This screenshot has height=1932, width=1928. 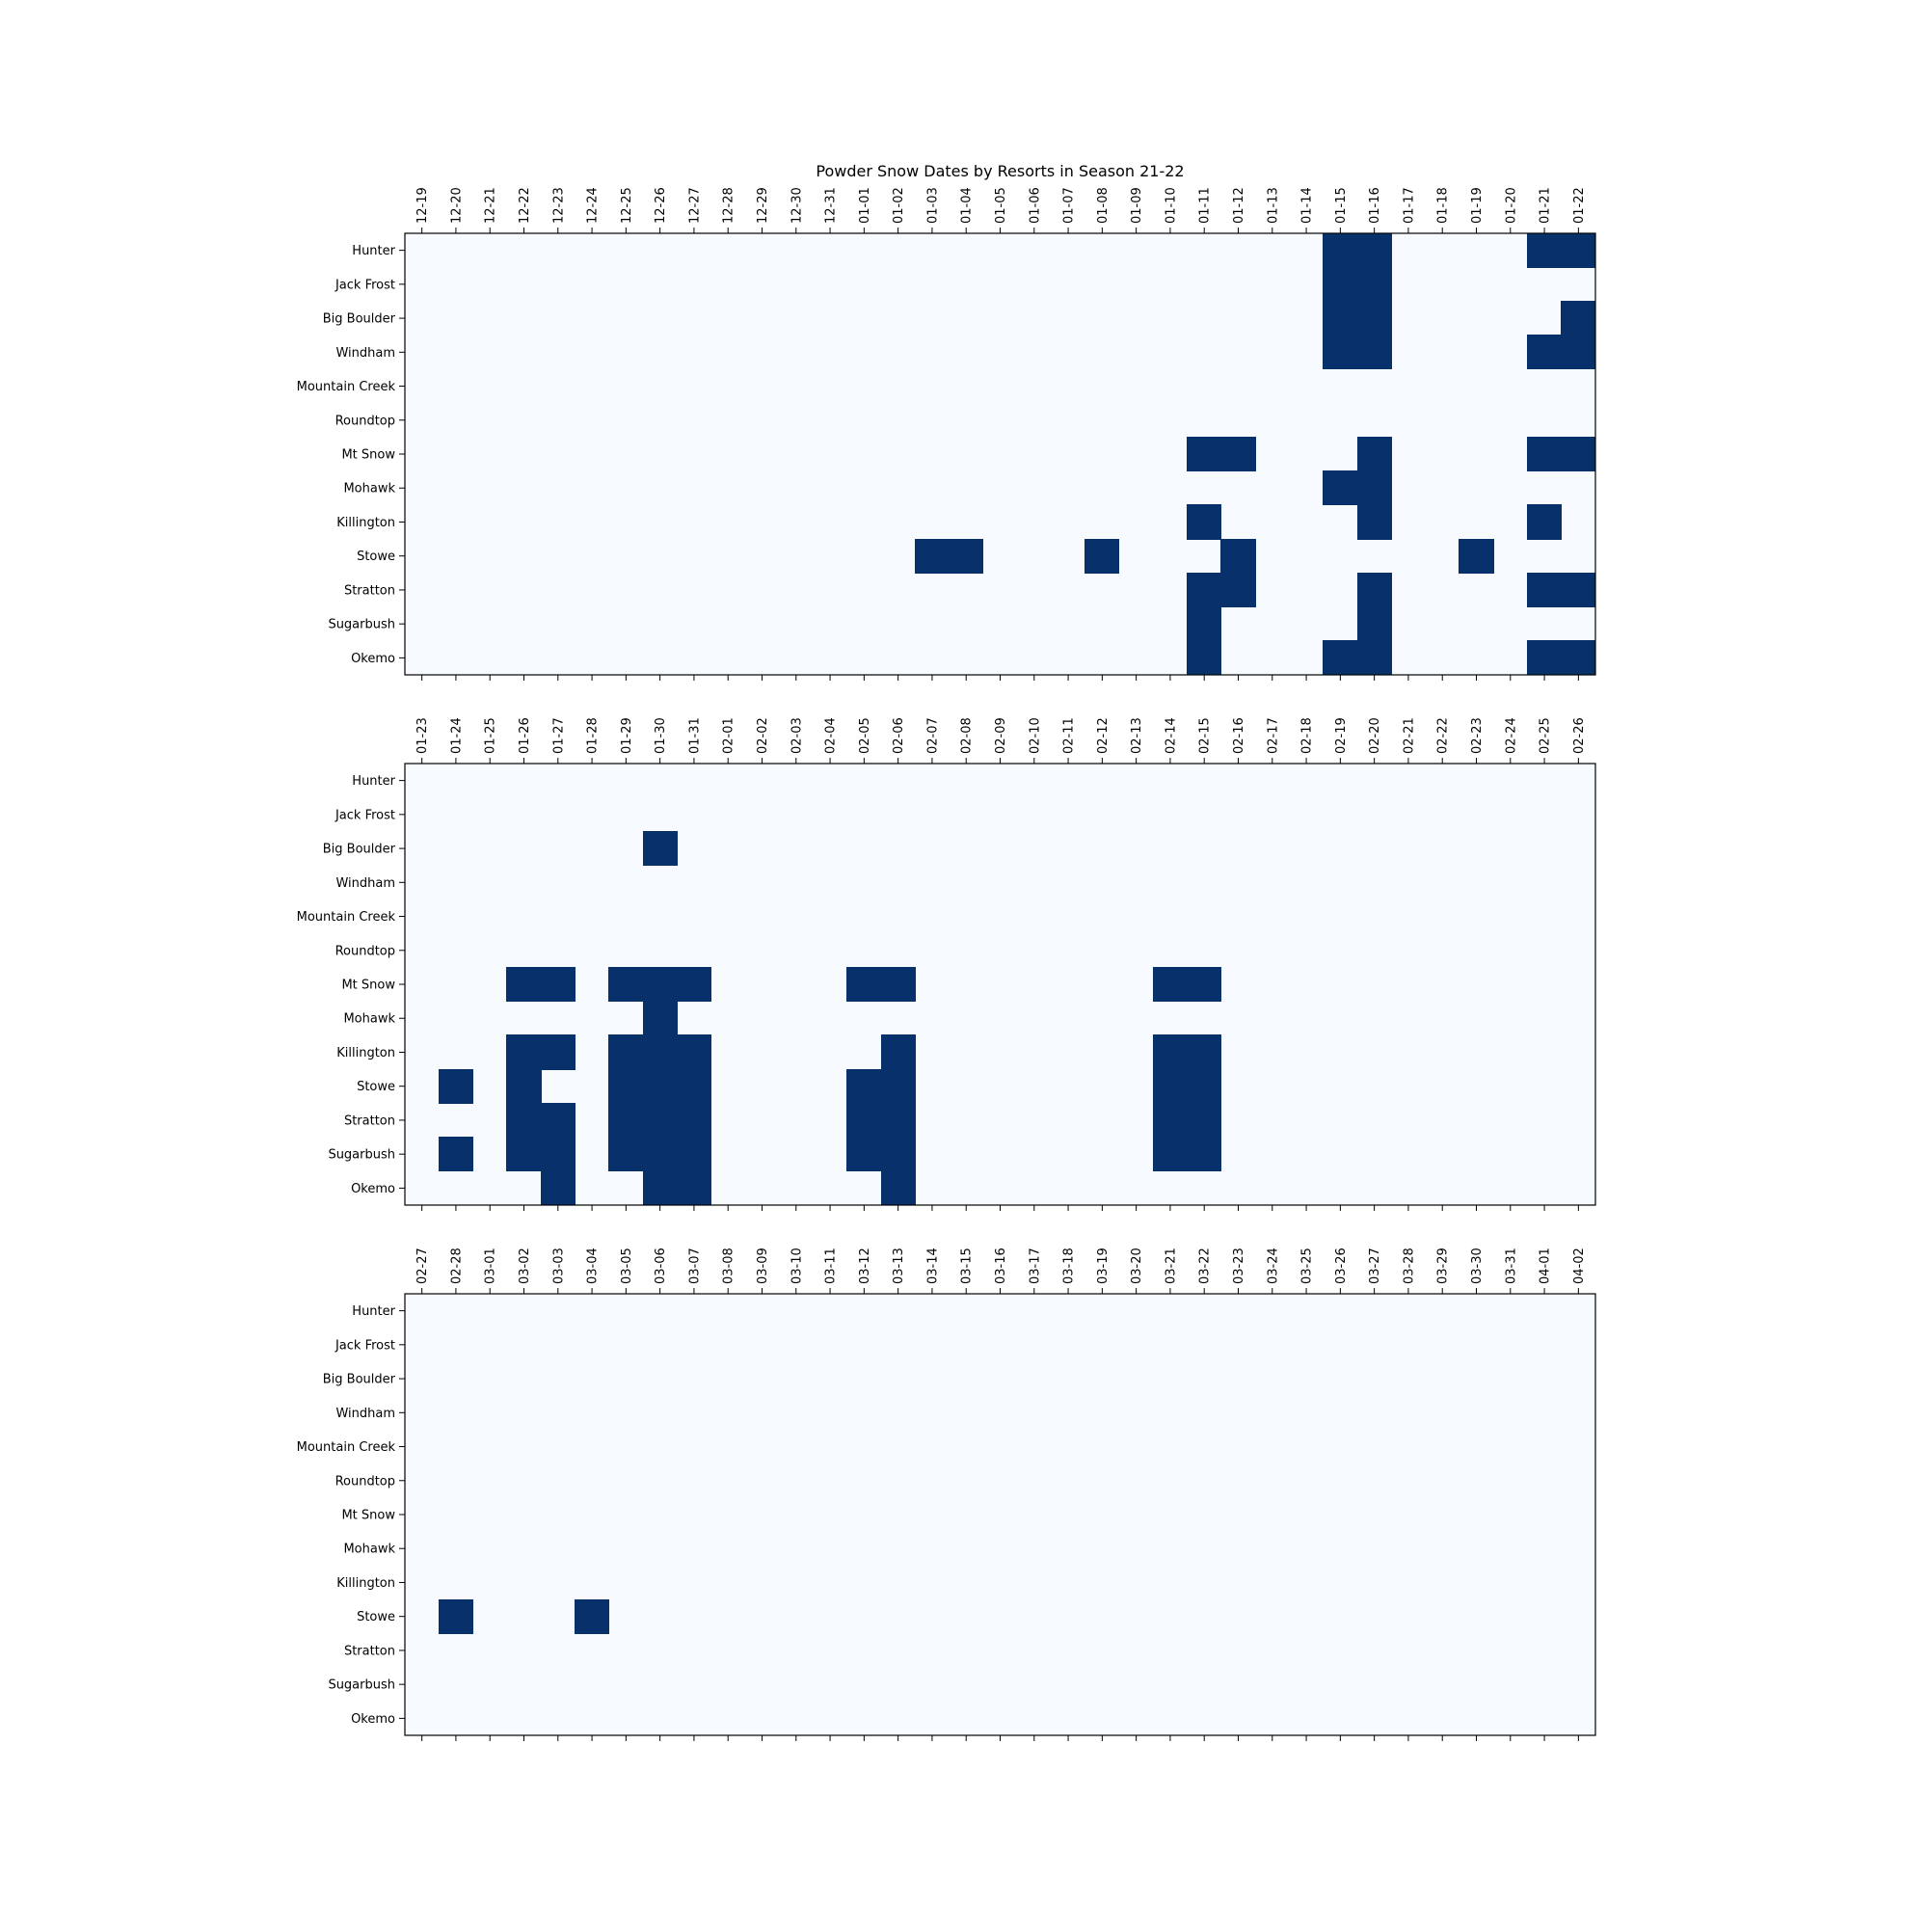 I want to click on x-tick-label: 03-15, so click(x=967, y=1266).